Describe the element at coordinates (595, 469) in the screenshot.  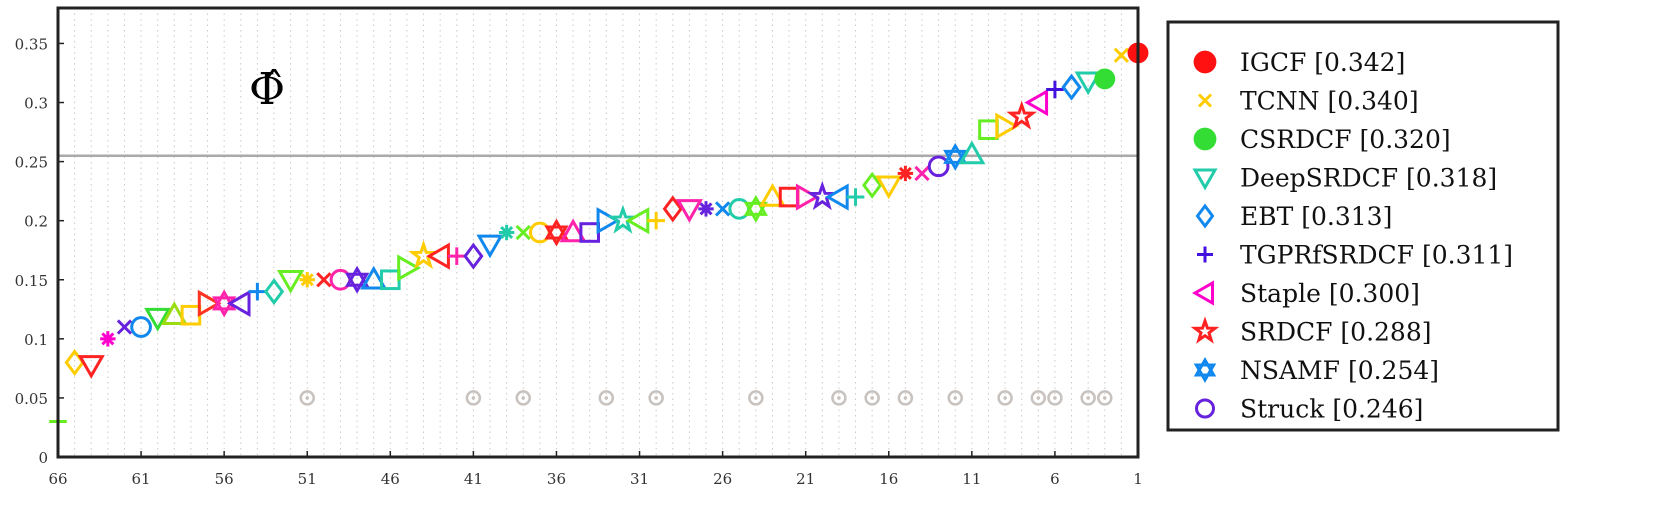
I see `x-axis: 66 61 56 51 46 41 36 31 26 21 16 11 6 1` at that location.